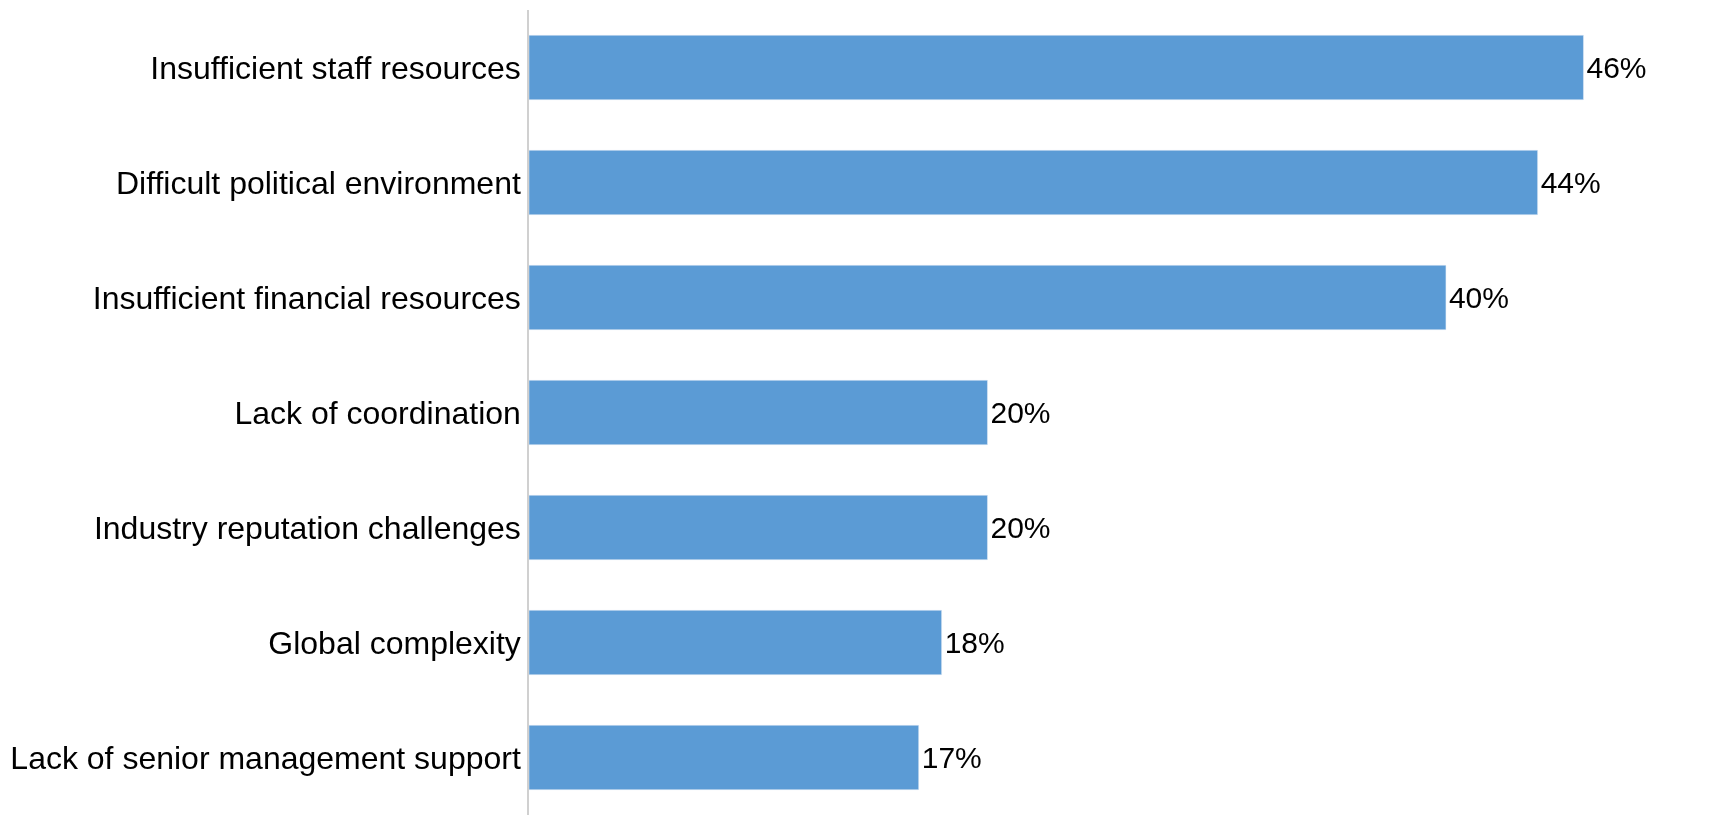 The width and height of the screenshot is (1720, 825). What do you see at coordinates (318, 182) in the screenshot?
I see `y-tick-label: Difficult political environment` at bounding box center [318, 182].